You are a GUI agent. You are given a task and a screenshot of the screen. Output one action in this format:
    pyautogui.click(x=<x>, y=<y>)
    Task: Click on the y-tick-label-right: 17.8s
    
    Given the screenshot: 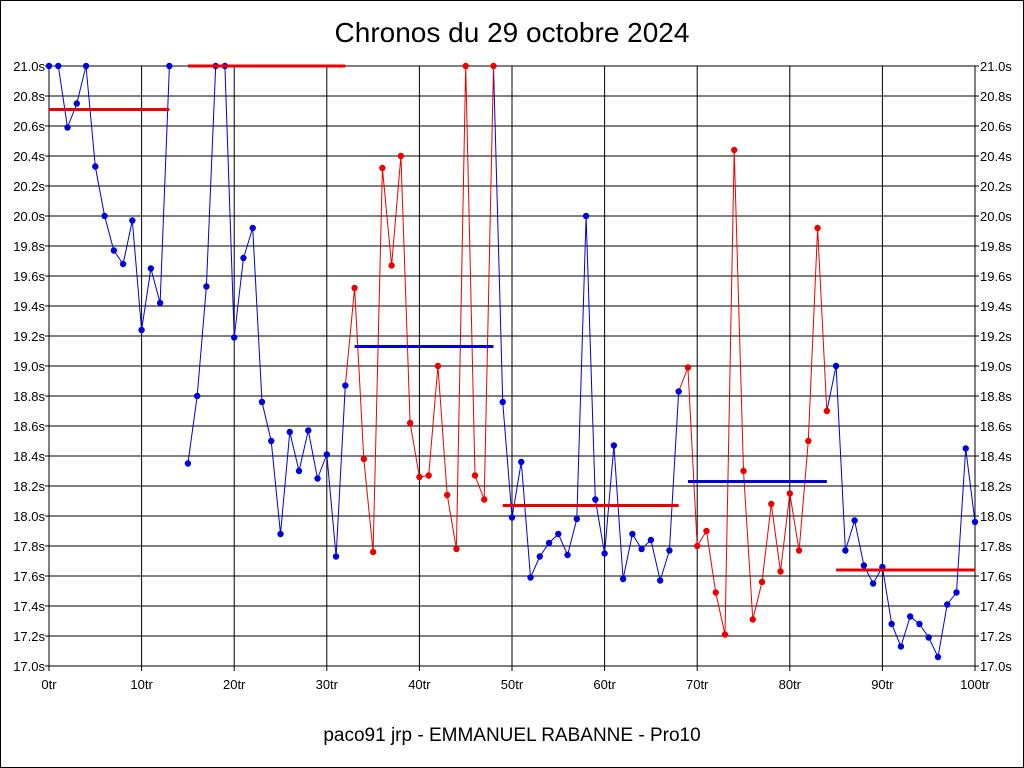 What is the action you would take?
    pyautogui.click(x=996, y=546)
    